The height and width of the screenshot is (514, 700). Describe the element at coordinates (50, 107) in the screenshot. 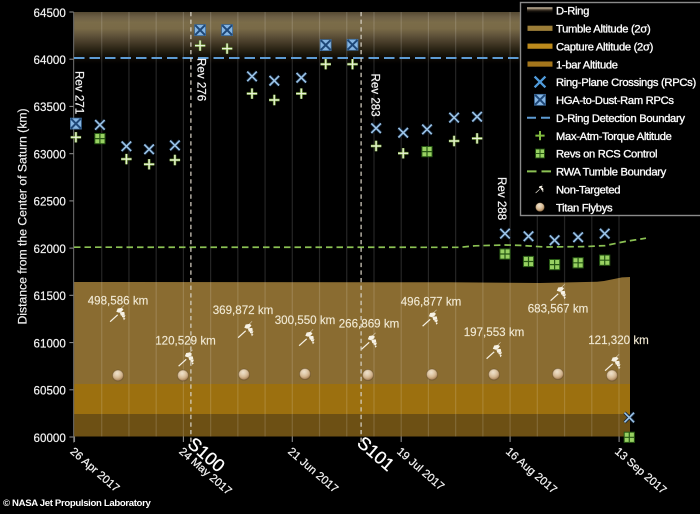

I see `svg-text: 63500` at that location.